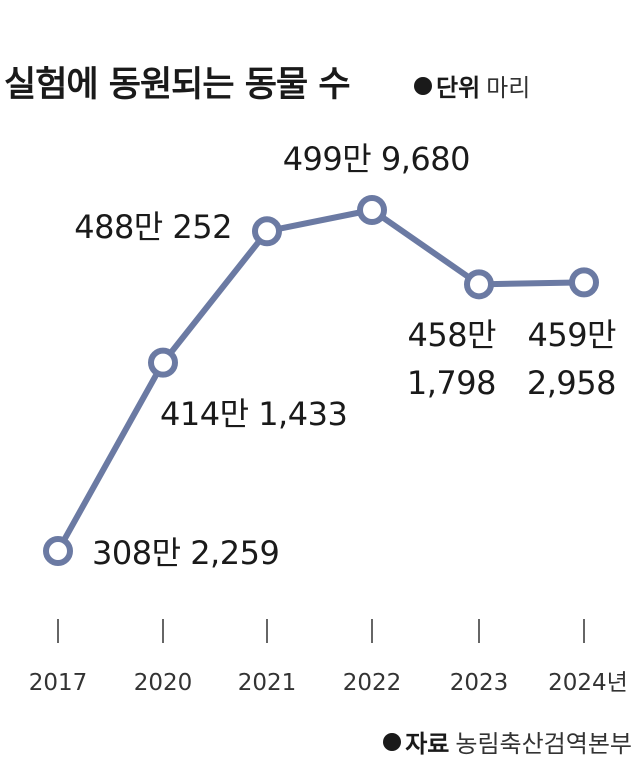 The height and width of the screenshot is (777, 640). What do you see at coordinates (163, 683) in the screenshot?
I see `x-tick-label: 2020` at bounding box center [163, 683].